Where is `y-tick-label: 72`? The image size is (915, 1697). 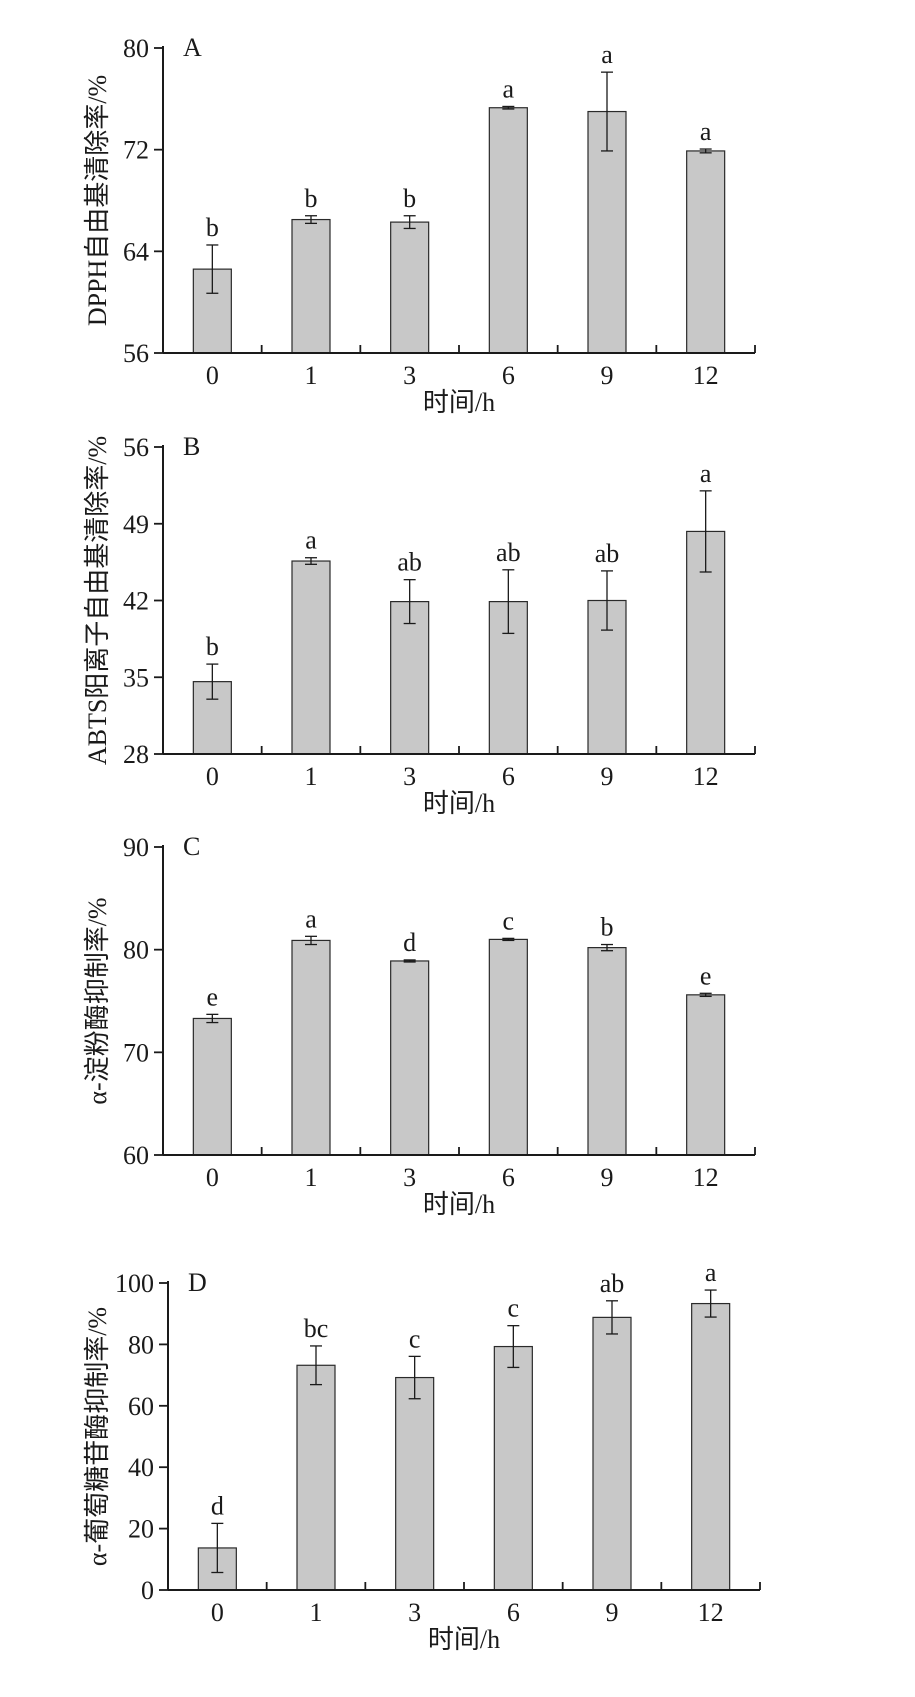 y-tick-label: 72 is located at coordinates (136, 150).